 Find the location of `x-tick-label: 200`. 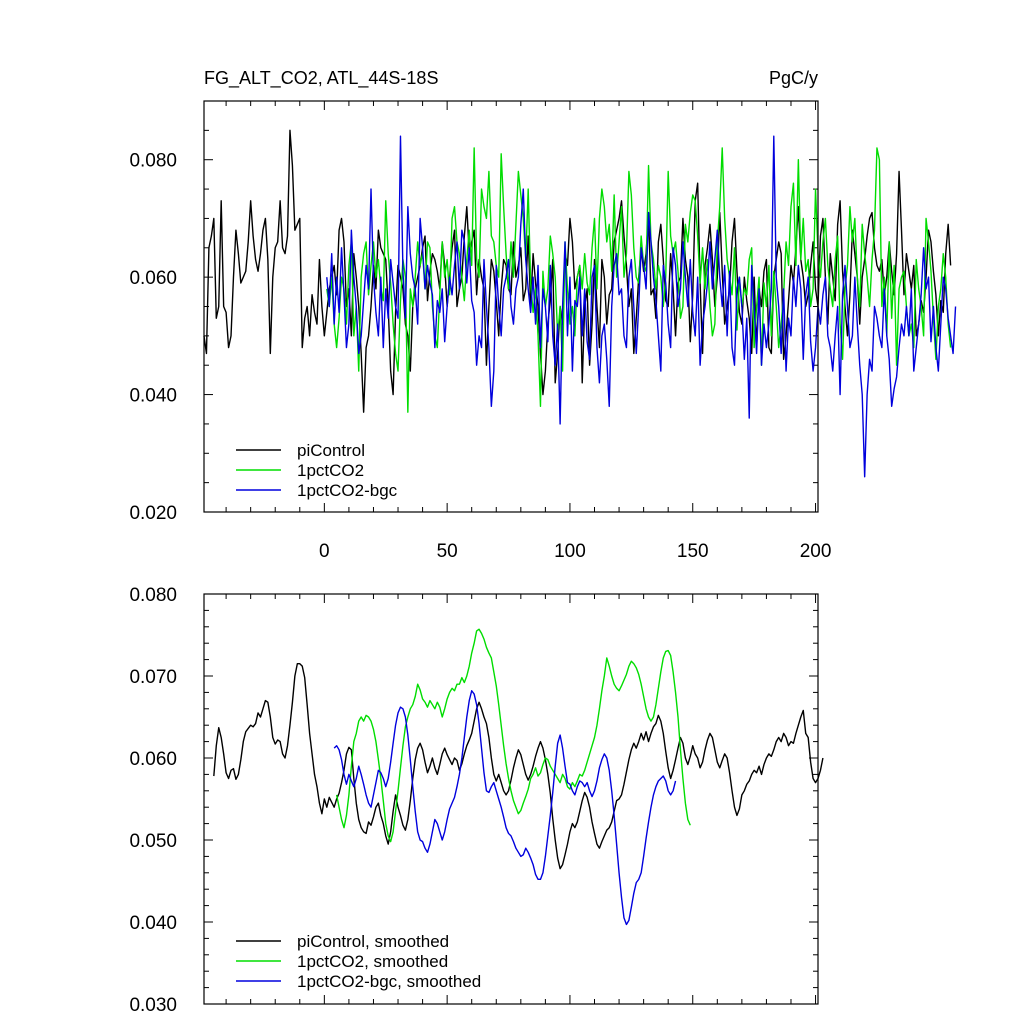

x-tick-label: 200 is located at coordinates (816, 551).